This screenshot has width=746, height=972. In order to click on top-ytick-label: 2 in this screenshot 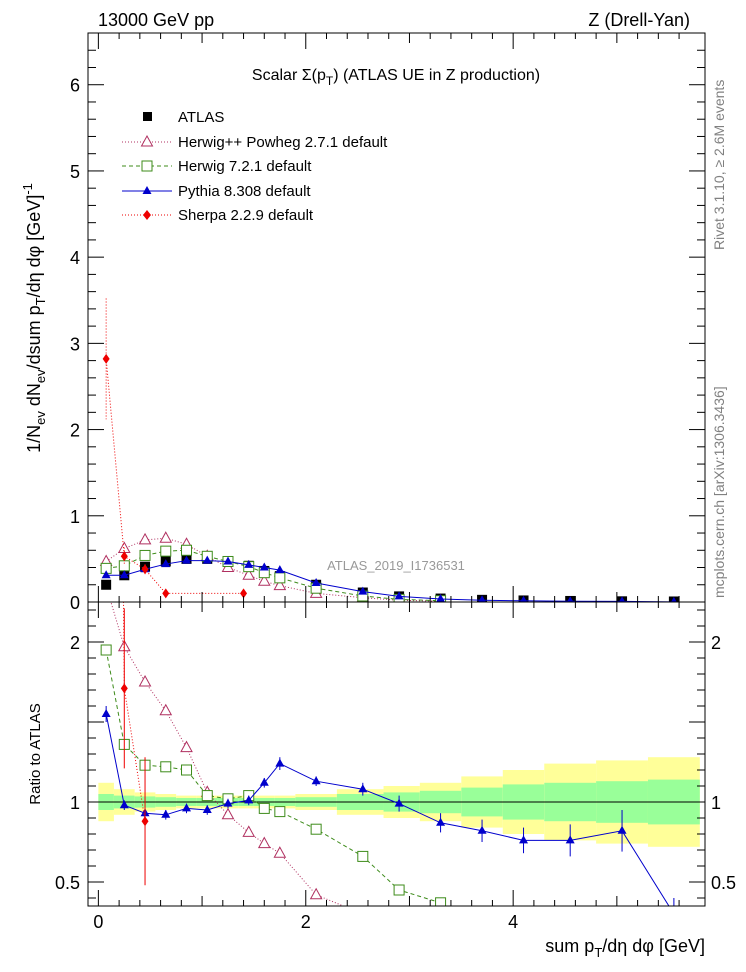, I will do `click(75, 431)`.